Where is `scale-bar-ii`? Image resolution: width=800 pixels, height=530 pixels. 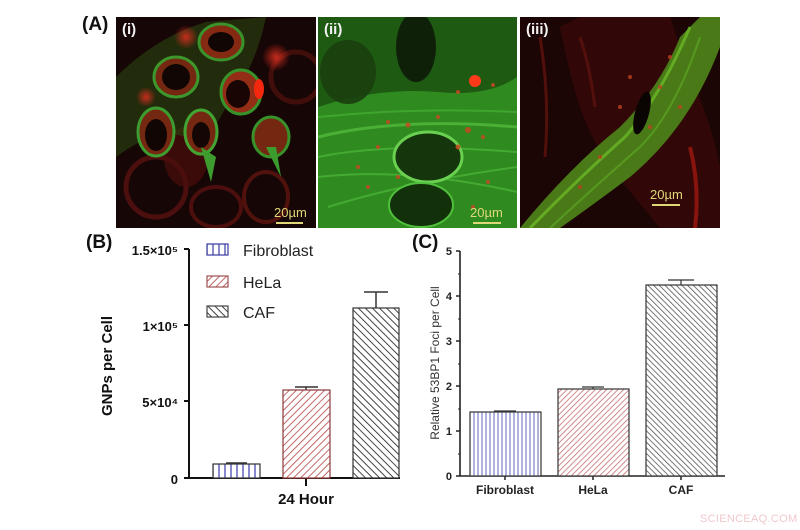
scale-bar-ii is located at coordinates (487, 223).